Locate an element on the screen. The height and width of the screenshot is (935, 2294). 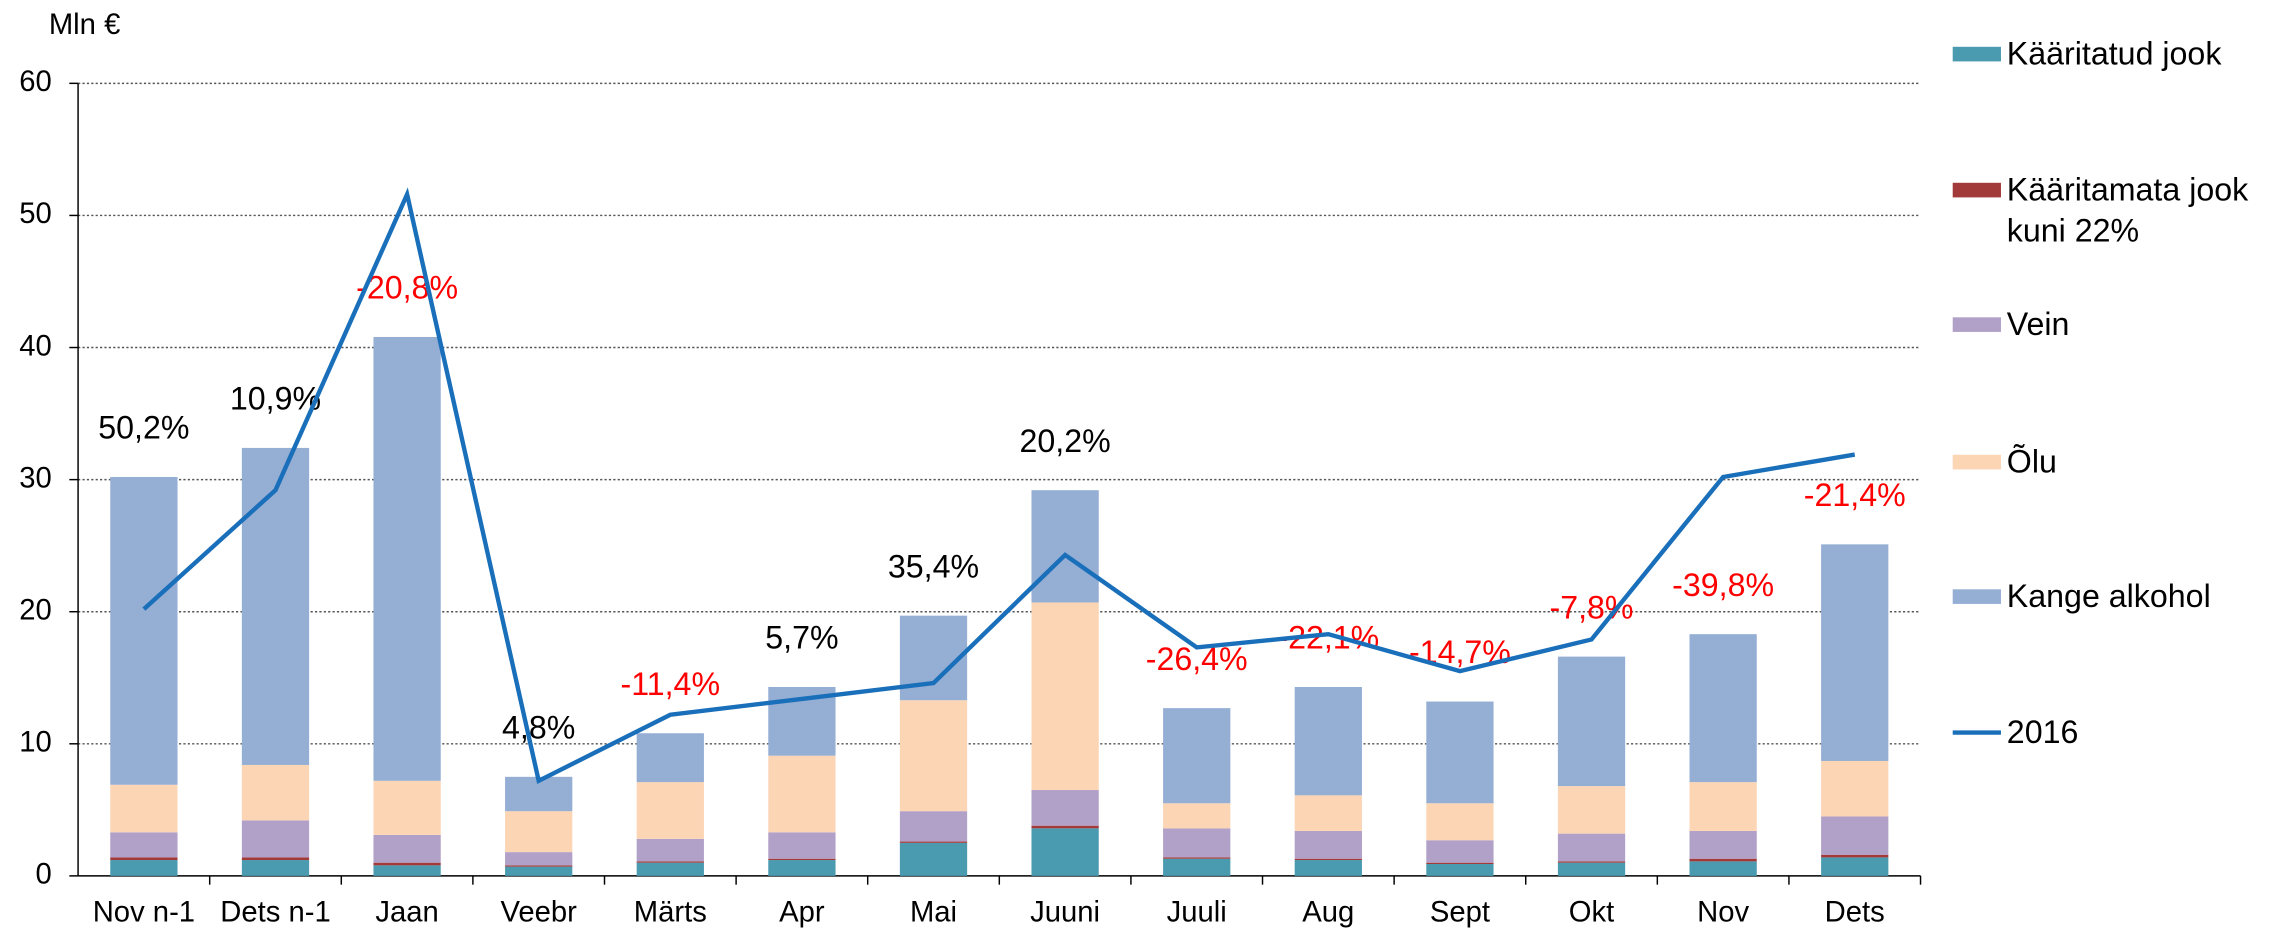
x-tick-label: Dets is located at coordinates (1855, 913).